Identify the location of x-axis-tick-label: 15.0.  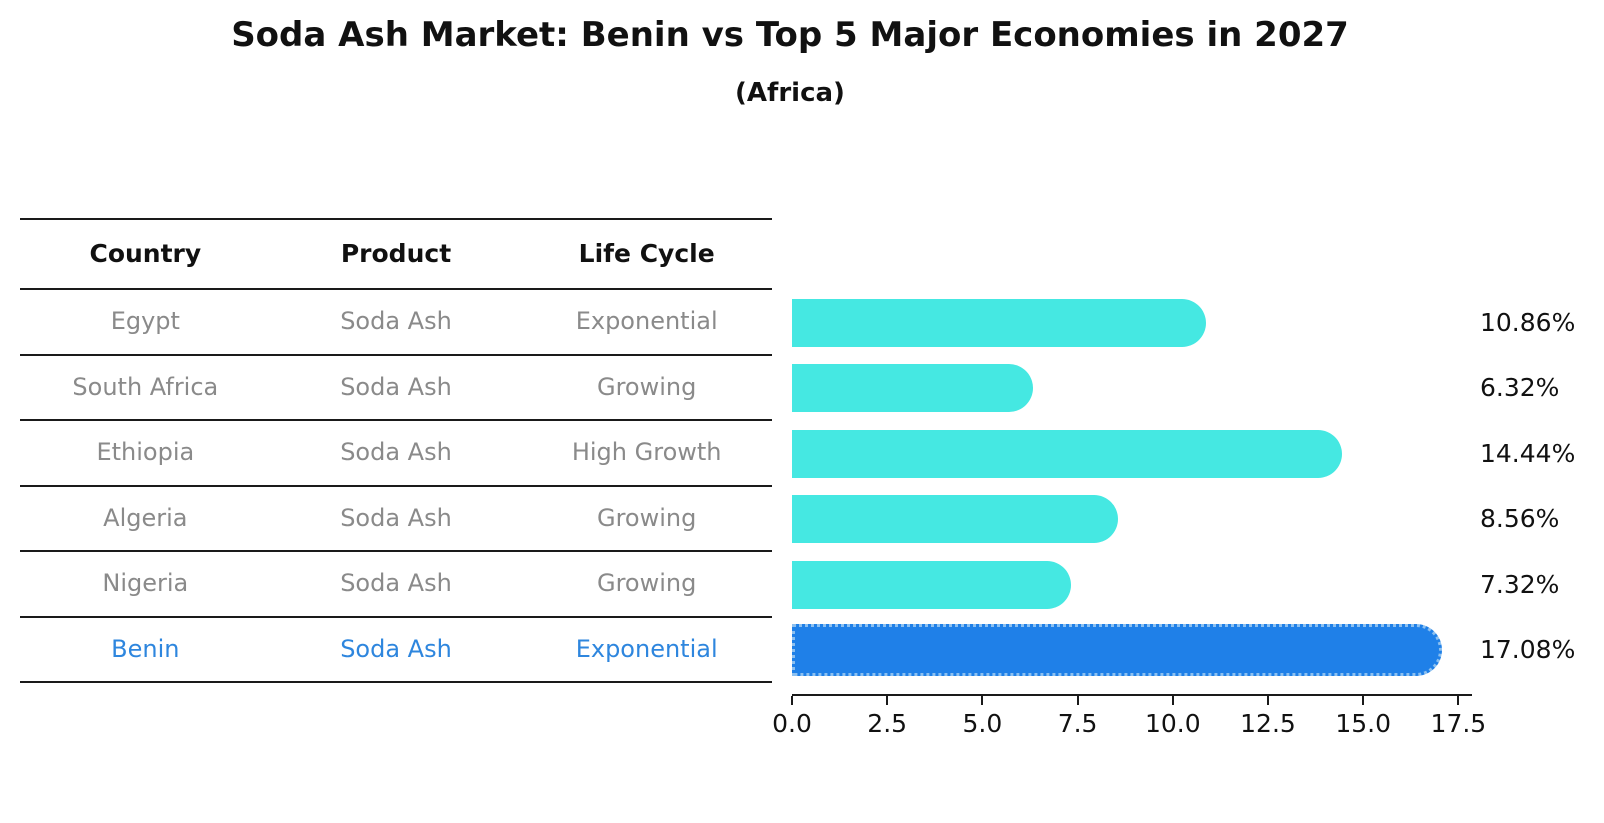
(1363, 723).